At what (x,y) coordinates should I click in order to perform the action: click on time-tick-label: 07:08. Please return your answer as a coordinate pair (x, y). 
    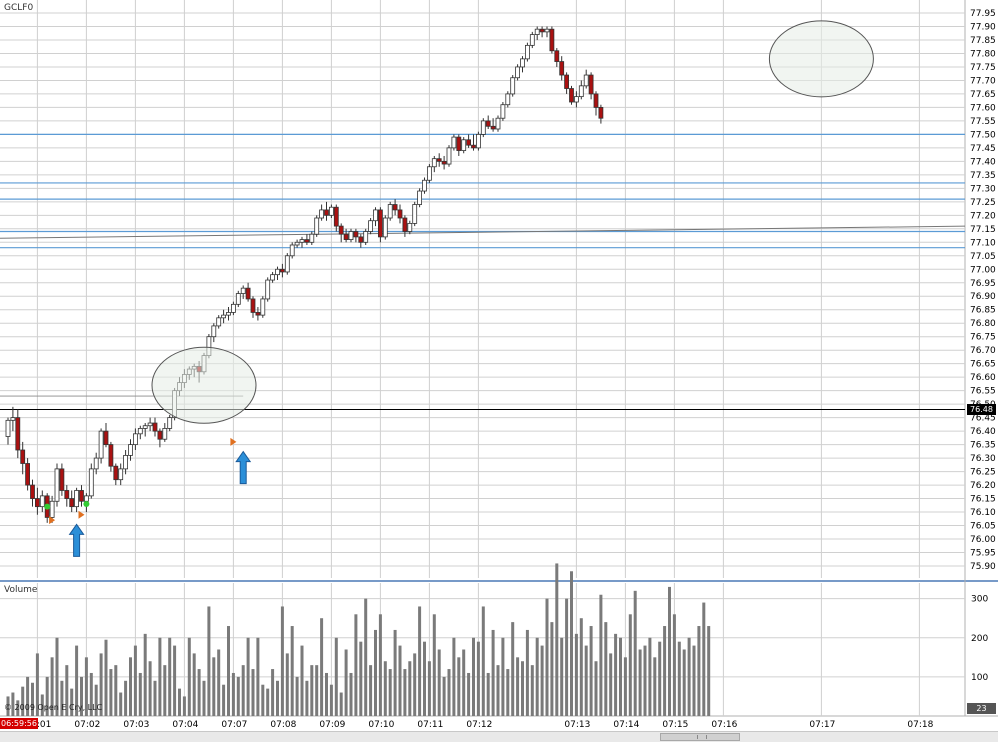
    Looking at the image, I should click on (283, 725).